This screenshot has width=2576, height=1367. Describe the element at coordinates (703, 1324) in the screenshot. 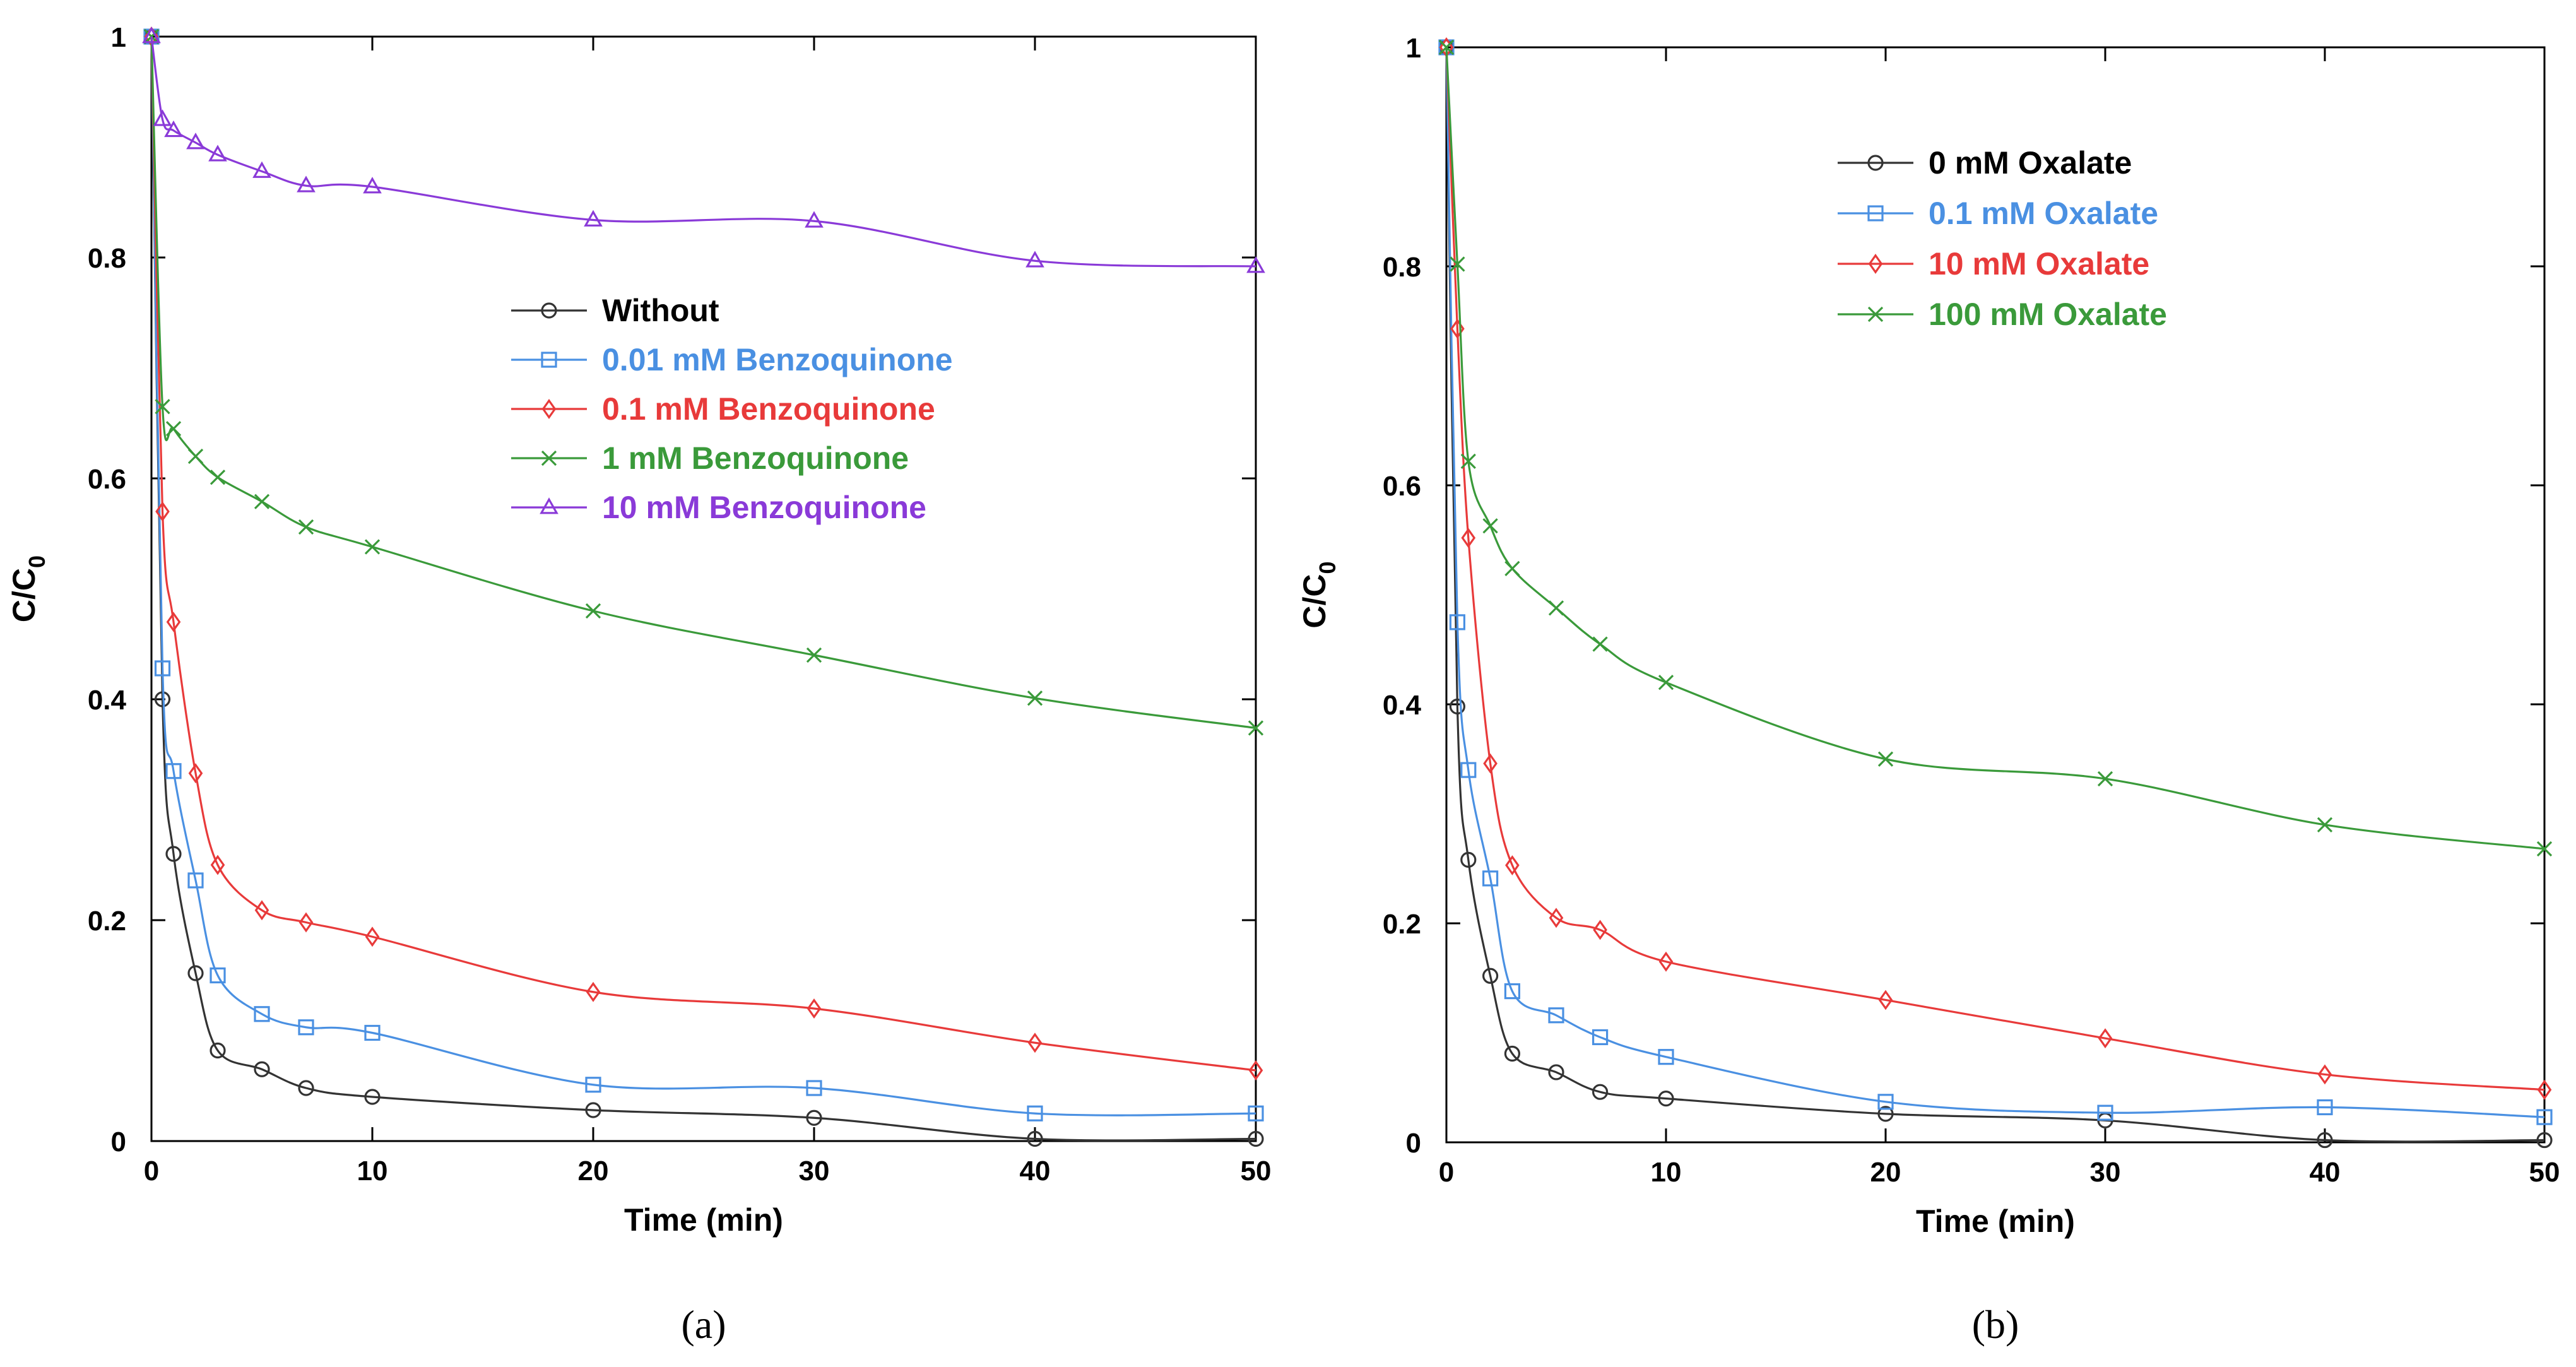

I see `panel-label: (a)` at that location.